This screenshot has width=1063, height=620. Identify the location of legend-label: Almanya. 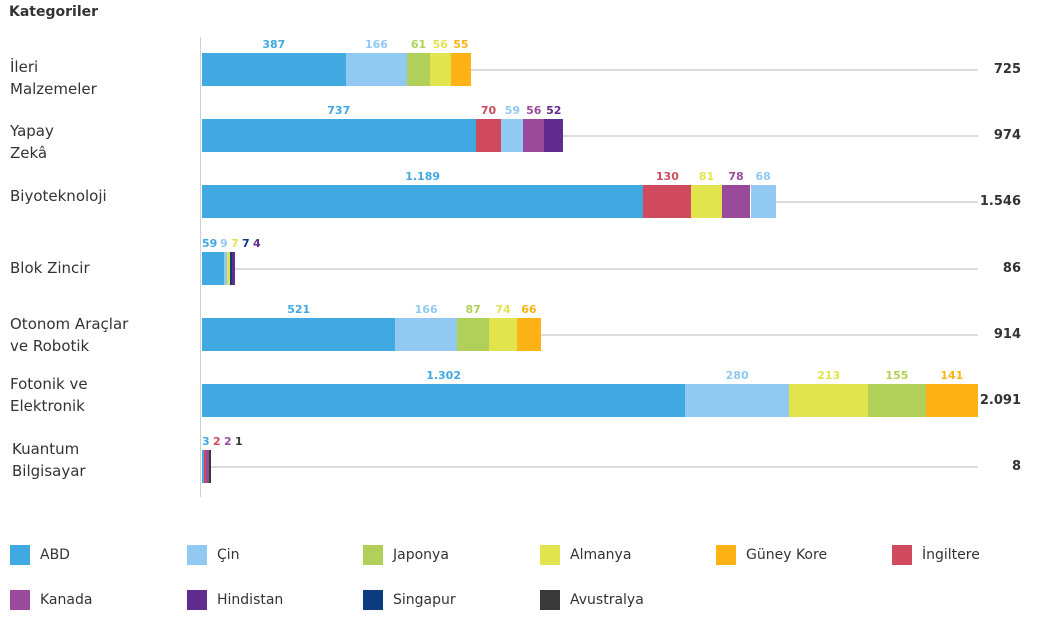
(601, 555).